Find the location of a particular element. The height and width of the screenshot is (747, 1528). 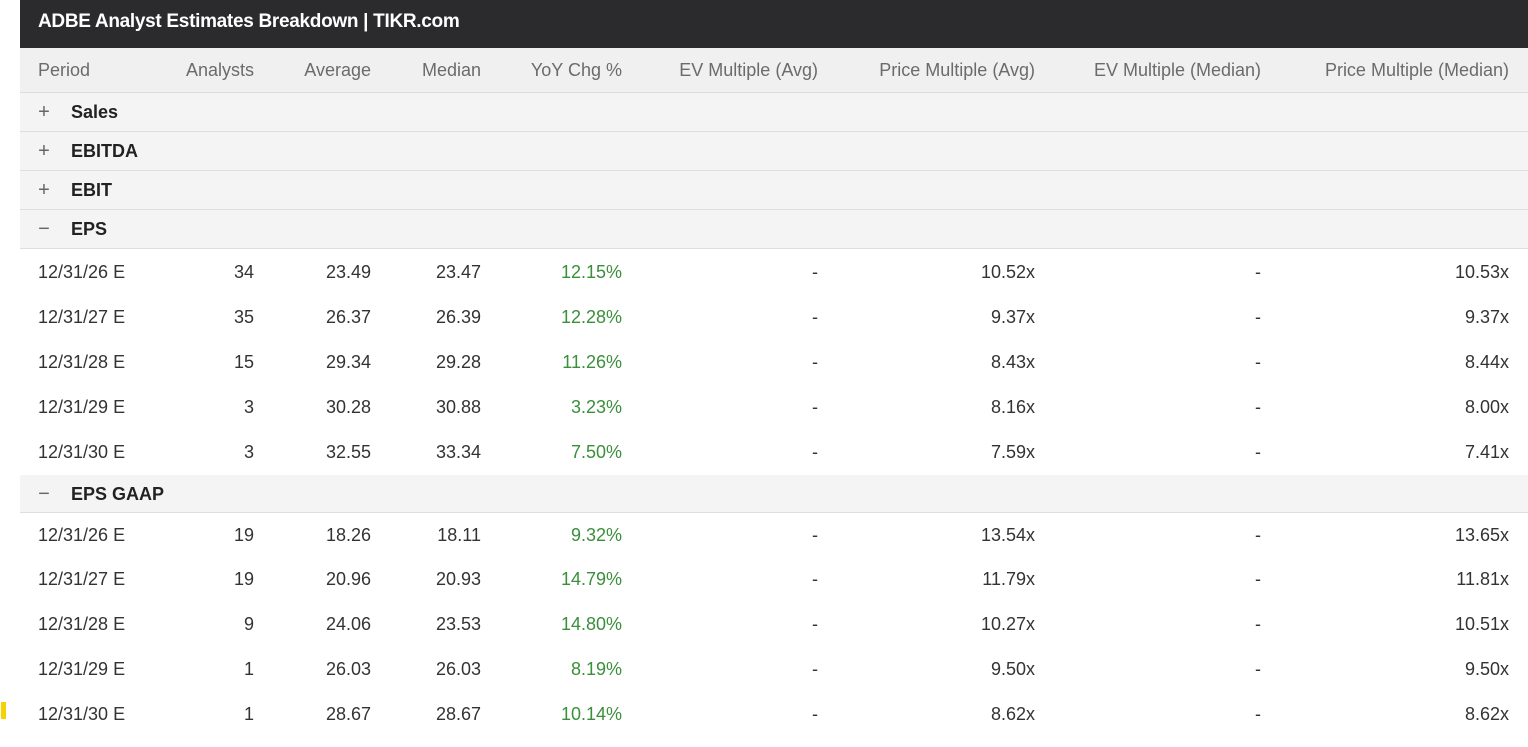

cell-analysts: 34 is located at coordinates (243, 272).